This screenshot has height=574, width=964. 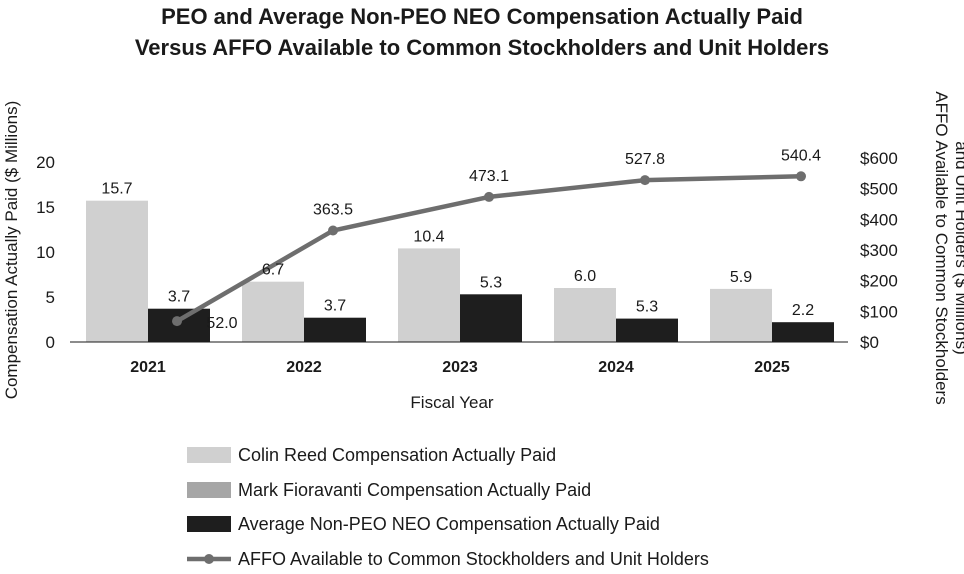 What do you see at coordinates (616, 367) in the screenshot?
I see `category-label: 2024` at bounding box center [616, 367].